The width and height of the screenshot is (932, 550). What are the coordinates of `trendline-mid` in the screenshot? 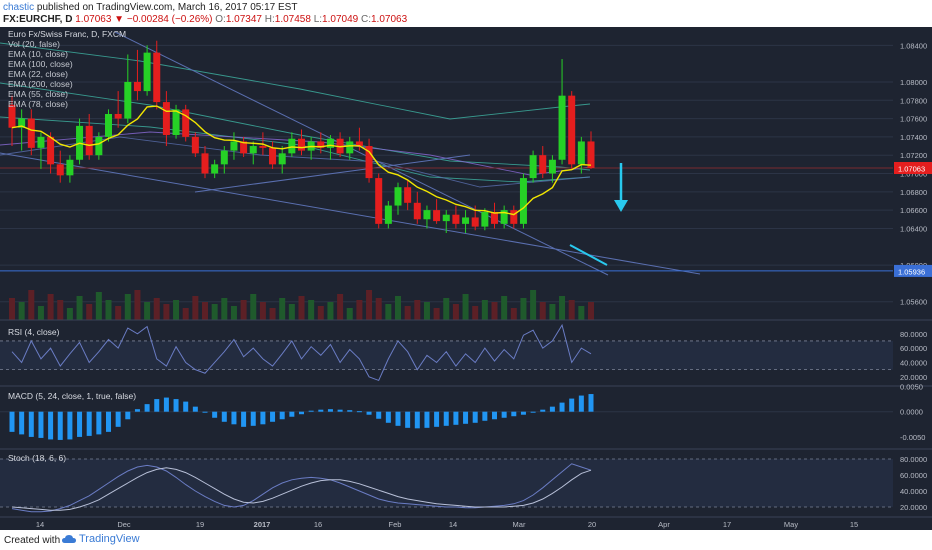 It's located at (332, 173).